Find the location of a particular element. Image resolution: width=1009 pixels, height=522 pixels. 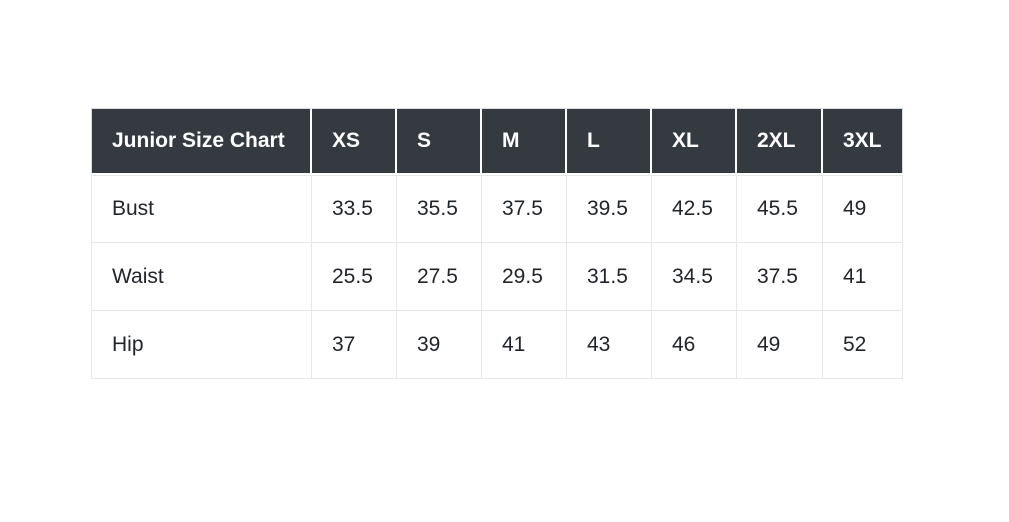

row-label: Hip is located at coordinates (201, 345).